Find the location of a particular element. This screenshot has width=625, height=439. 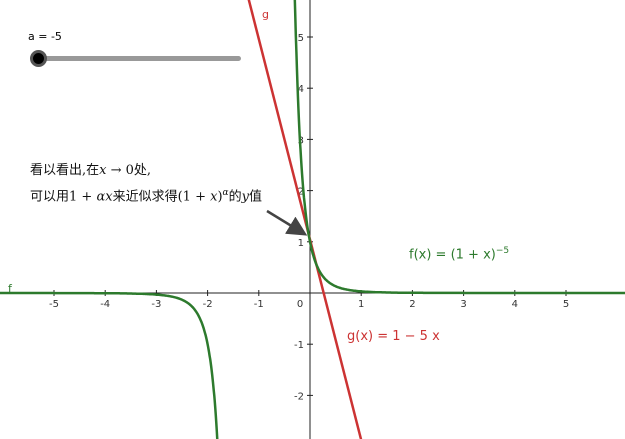

annotation-line-1: 看以看出,在x → 0处, is located at coordinates (91, 170).